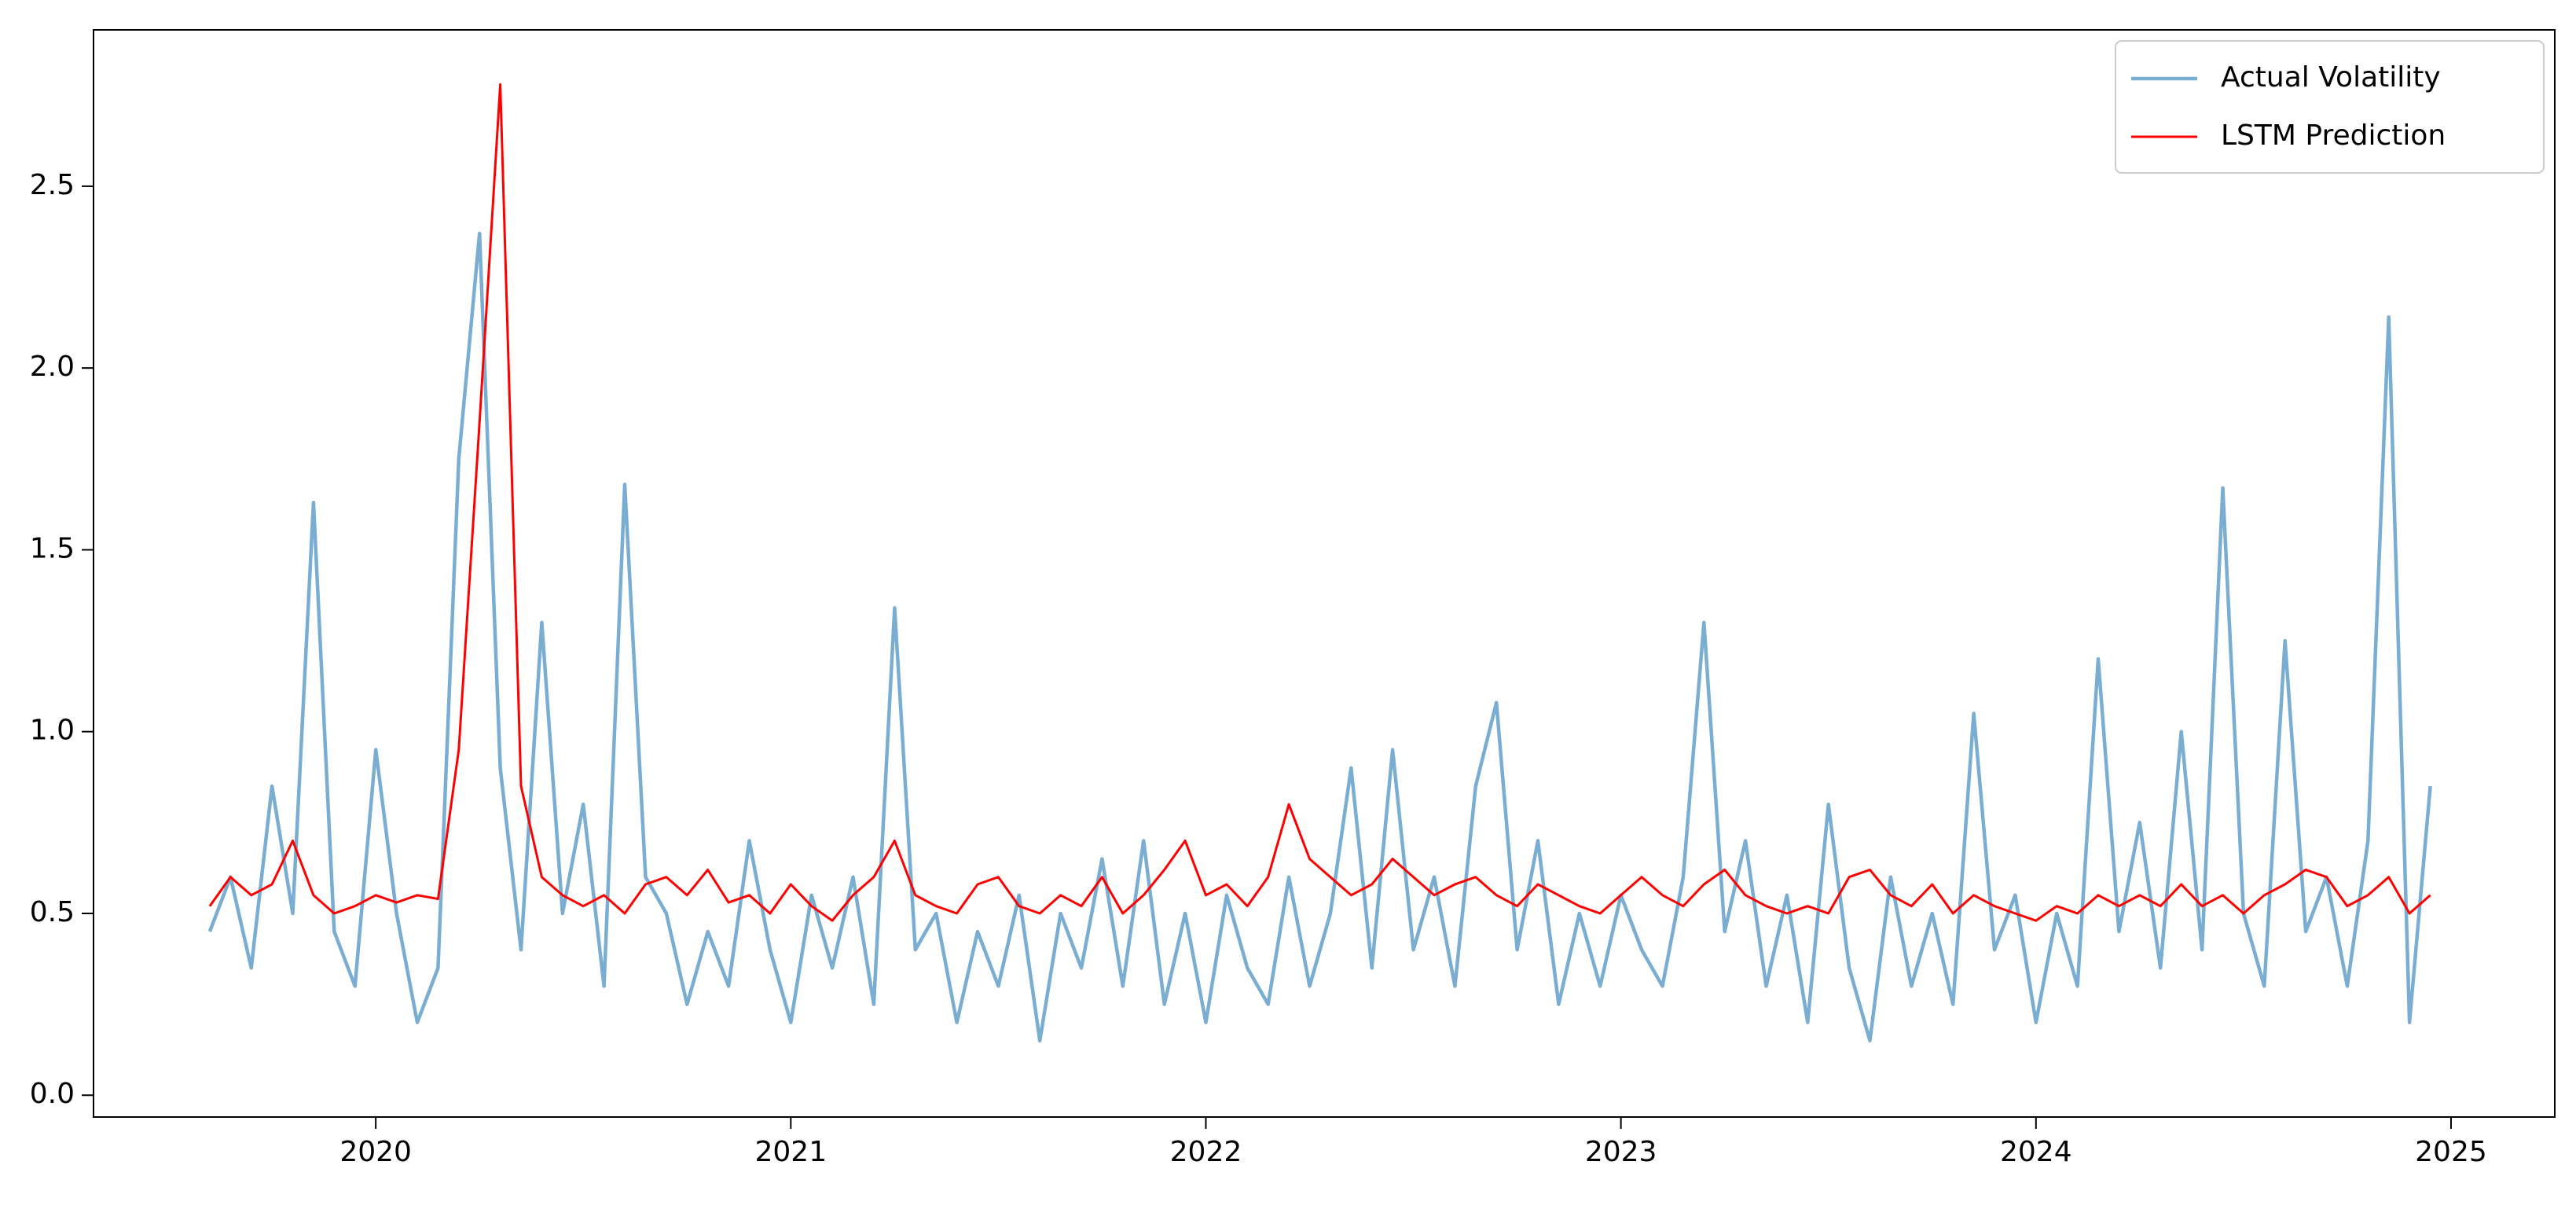  Describe the element at coordinates (2330, 107) in the screenshot. I see `legend-box` at that location.